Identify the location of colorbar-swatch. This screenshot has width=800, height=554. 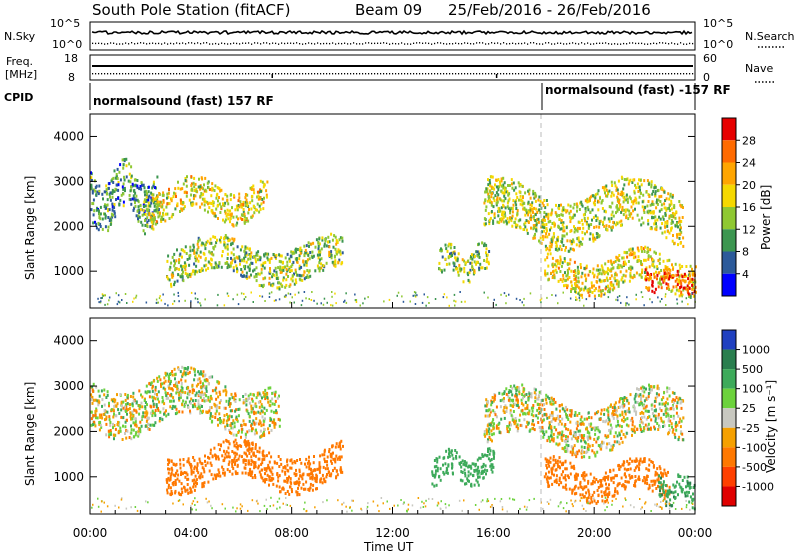
(729, 195).